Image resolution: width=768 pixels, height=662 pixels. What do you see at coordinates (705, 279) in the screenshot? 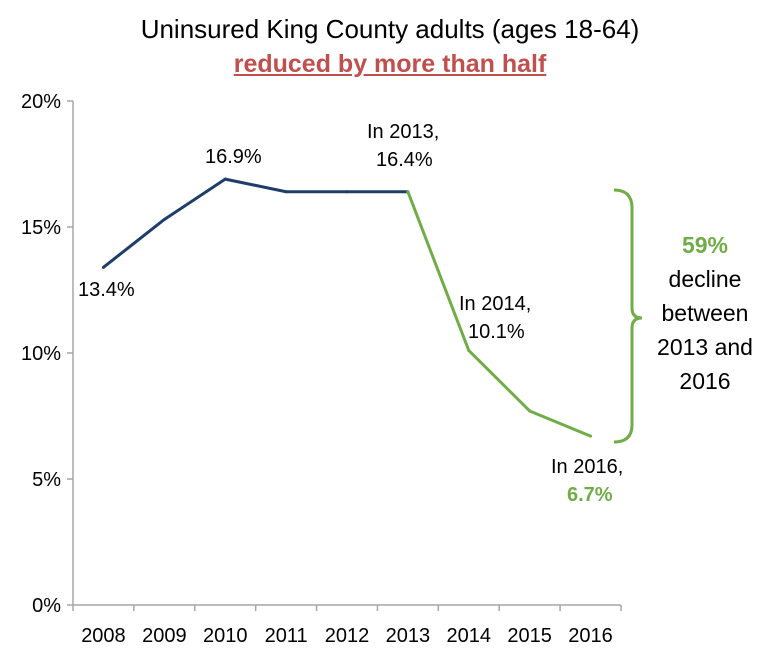
I see `decline-line1: decline` at bounding box center [705, 279].